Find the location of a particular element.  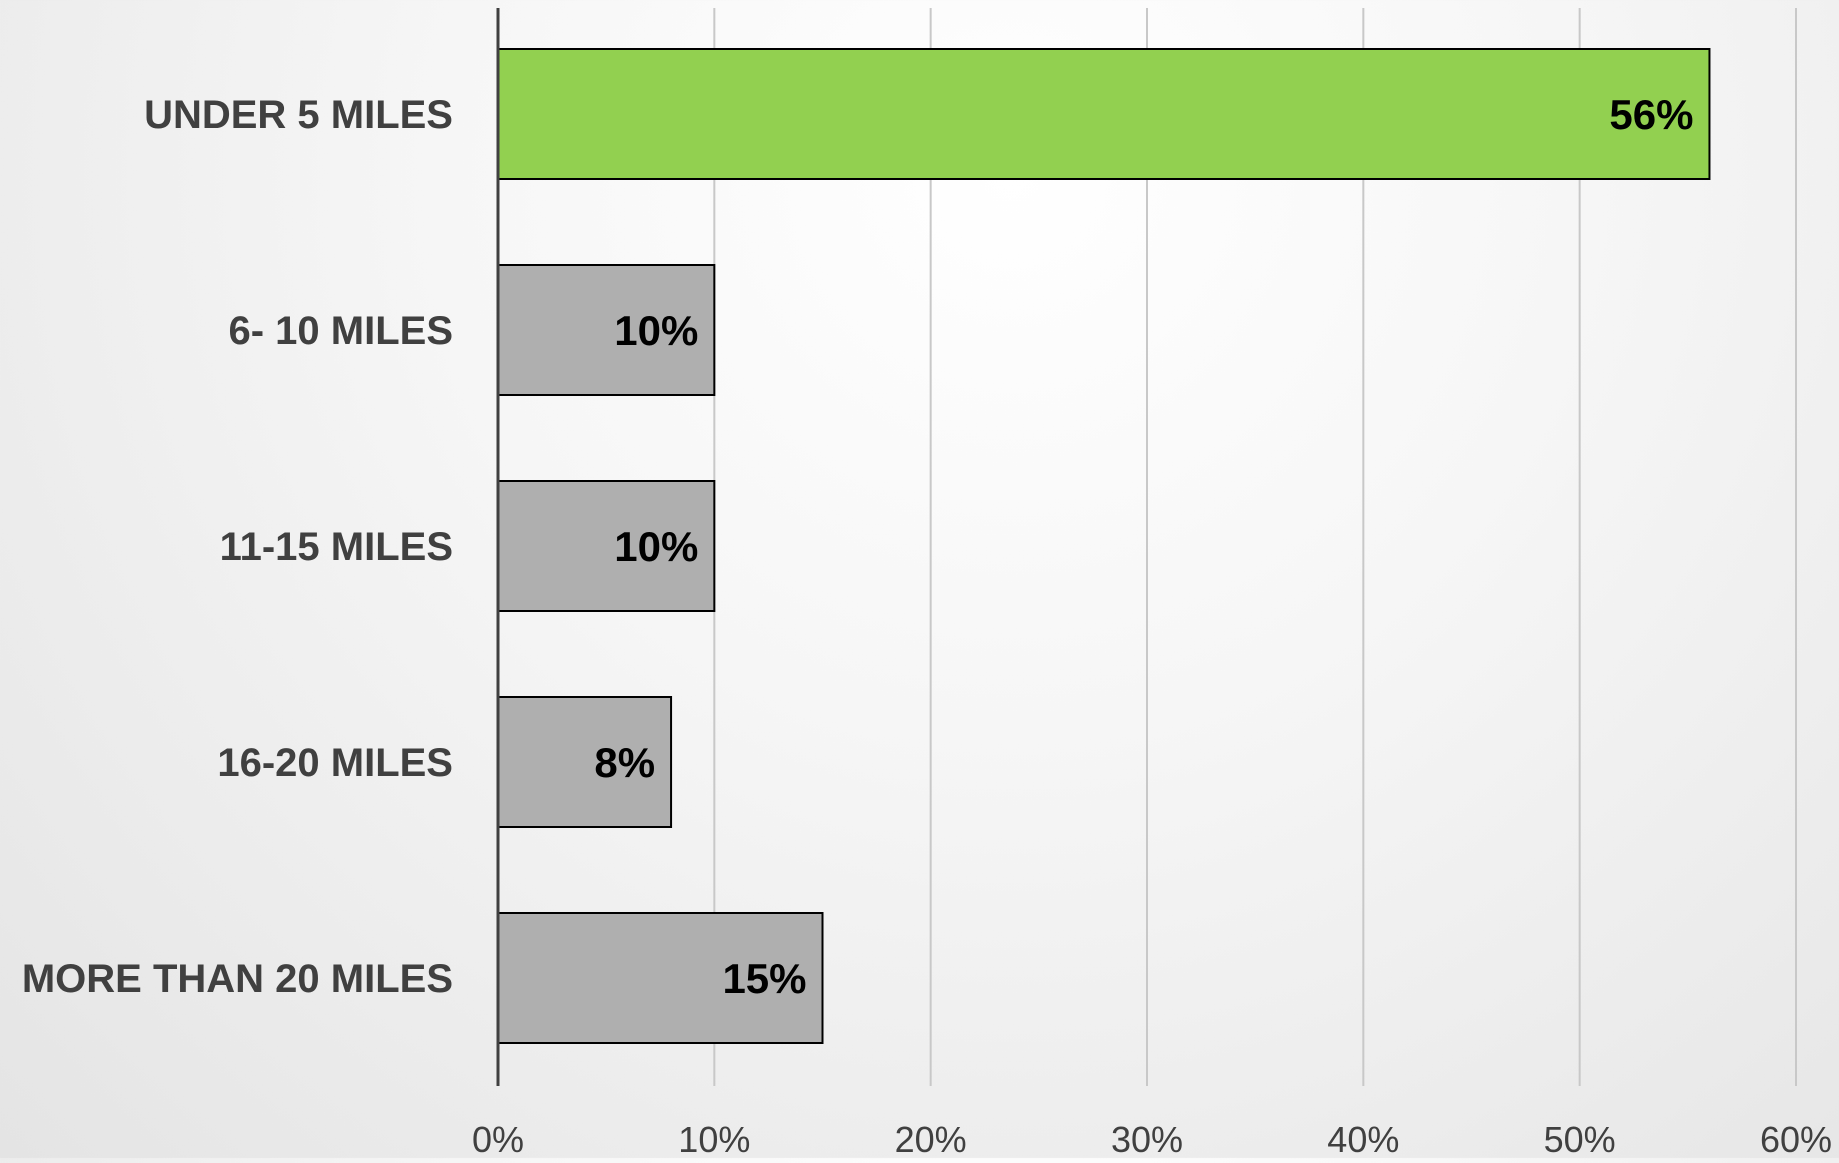

data-label: 8% is located at coordinates (624, 762).